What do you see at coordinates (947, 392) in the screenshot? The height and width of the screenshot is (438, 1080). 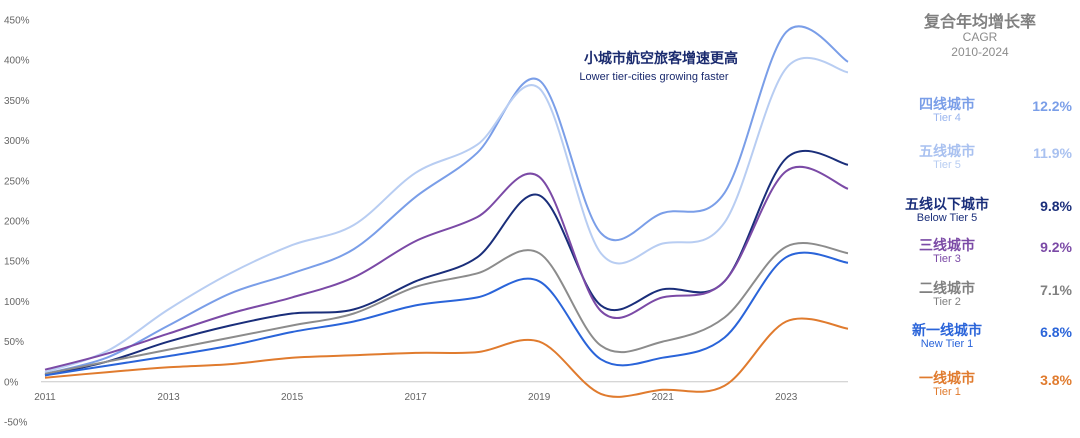 I see `cagr-row-en: Tier 1` at bounding box center [947, 392].